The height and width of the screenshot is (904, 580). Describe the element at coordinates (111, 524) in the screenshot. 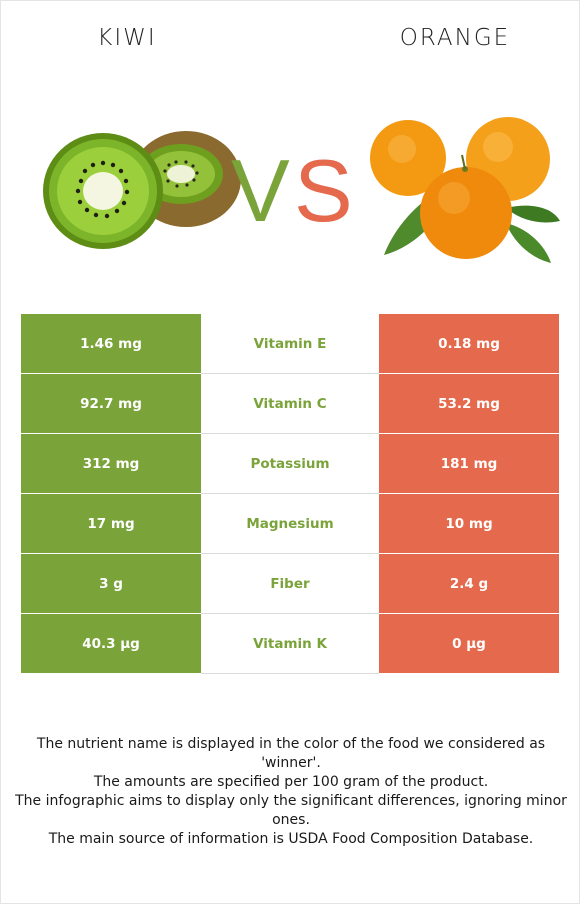

I see `kiwi-value: 17 mg` at that location.